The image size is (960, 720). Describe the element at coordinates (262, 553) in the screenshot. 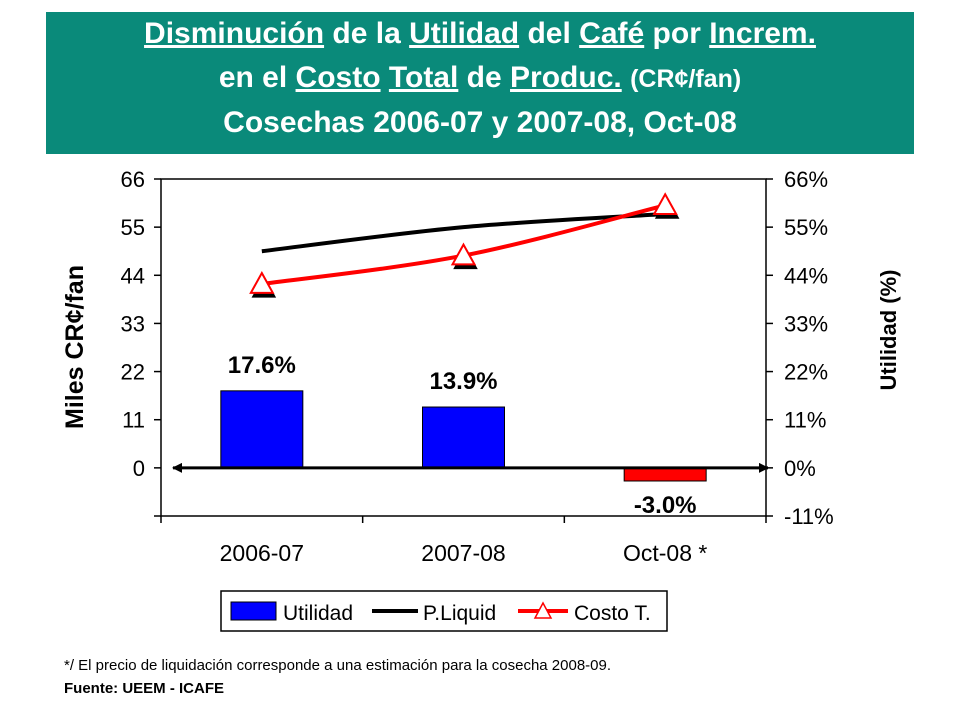

I see `category-label: 2006-07` at that location.